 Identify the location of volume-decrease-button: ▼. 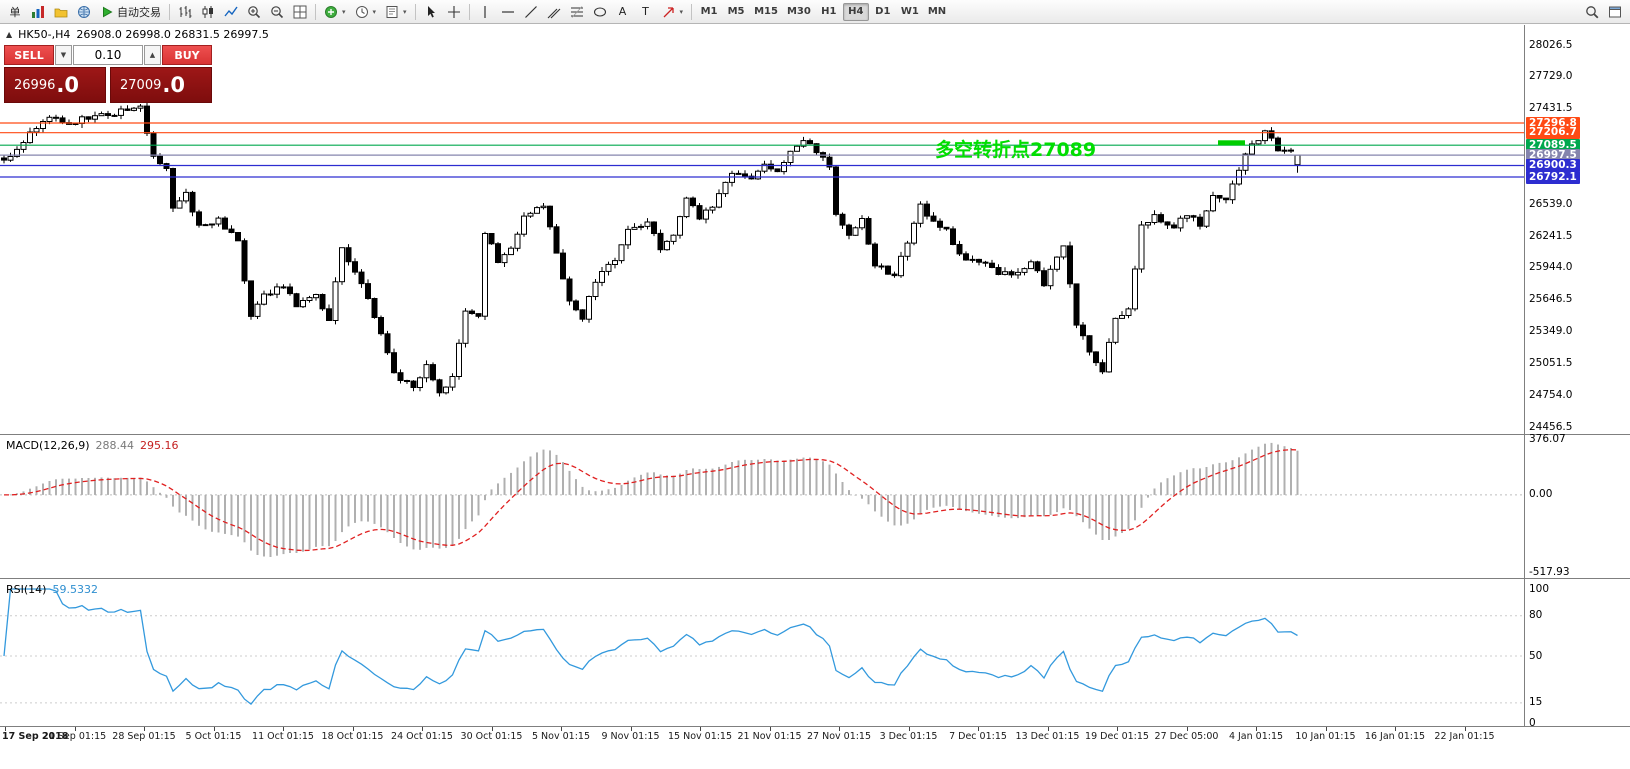
(63, 55).